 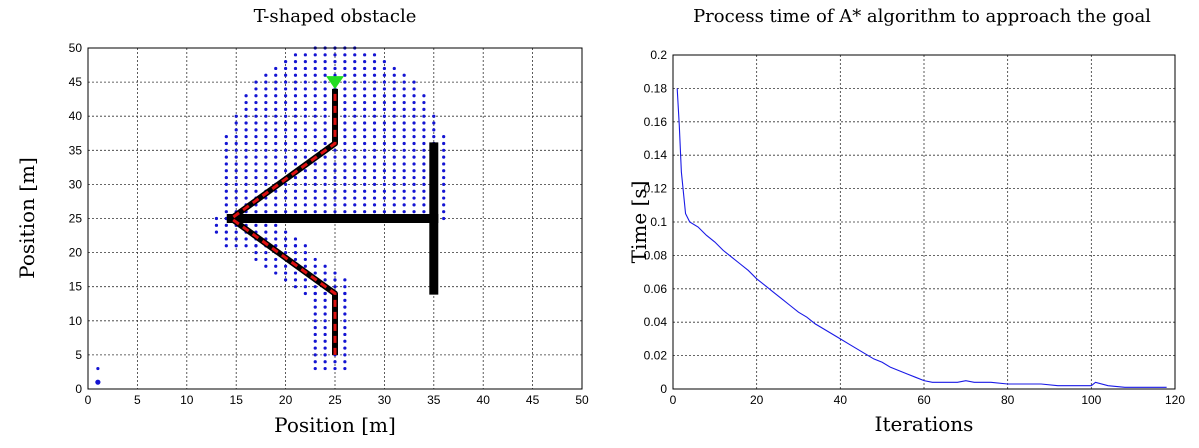 What do you see at coordinates (658, 222) in the screenshot?
I see `y-tick-label: 0.1` at bounding box center [658, 222].